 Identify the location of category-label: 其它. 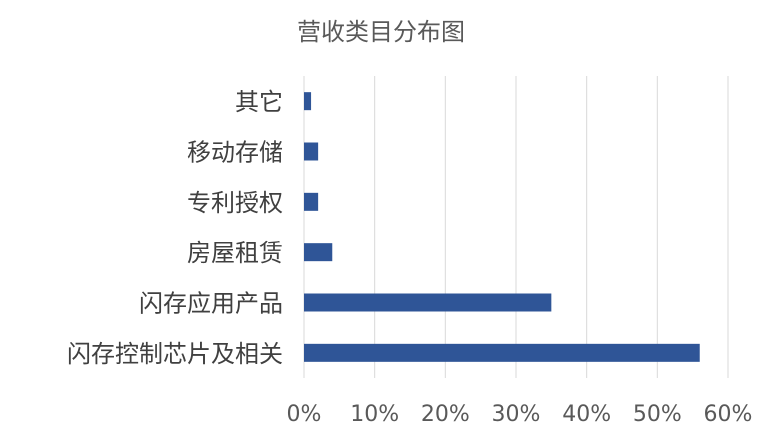
(259, 102).